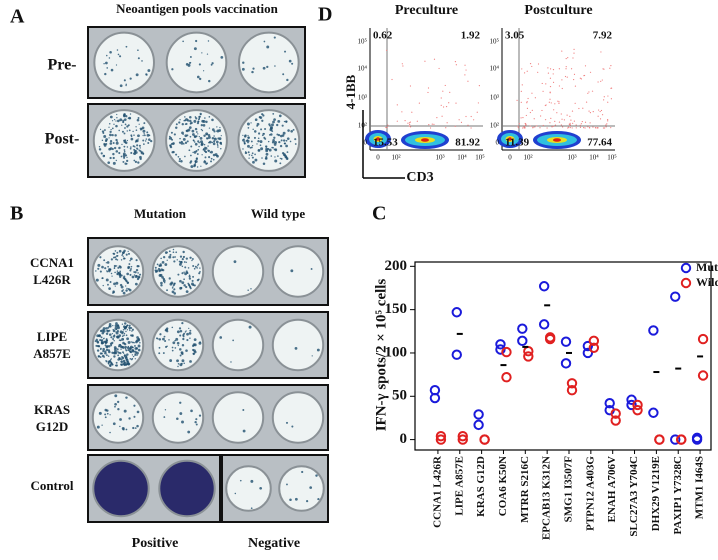 The height and width of the screenshot is (560, 718). I want to click on y-tick-label: 10⁴, so click(495, 69).